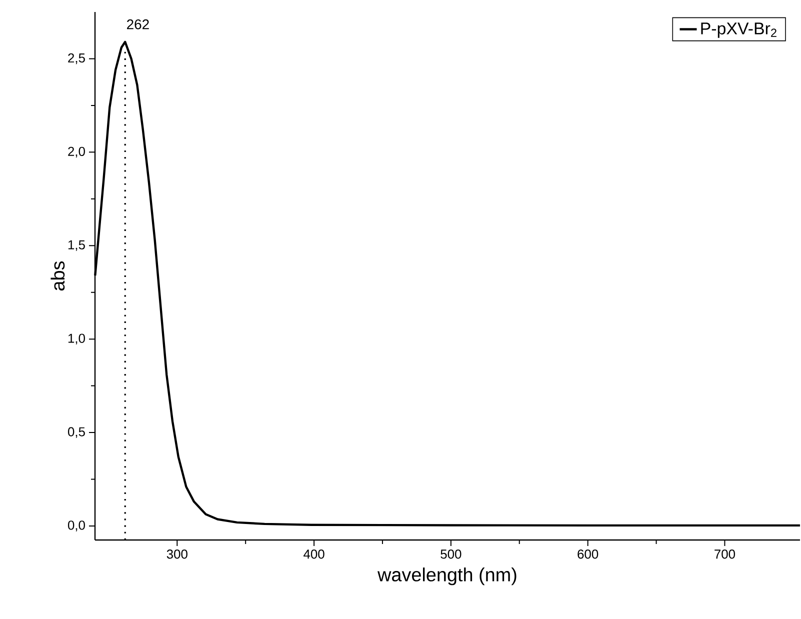 The width and height of the screenshot is (801, 619). What do you see at coordinates (447, 577) in the screenshot?
I see `x-axis-title: wavelength (nm)` at bounding box center [447, 577].